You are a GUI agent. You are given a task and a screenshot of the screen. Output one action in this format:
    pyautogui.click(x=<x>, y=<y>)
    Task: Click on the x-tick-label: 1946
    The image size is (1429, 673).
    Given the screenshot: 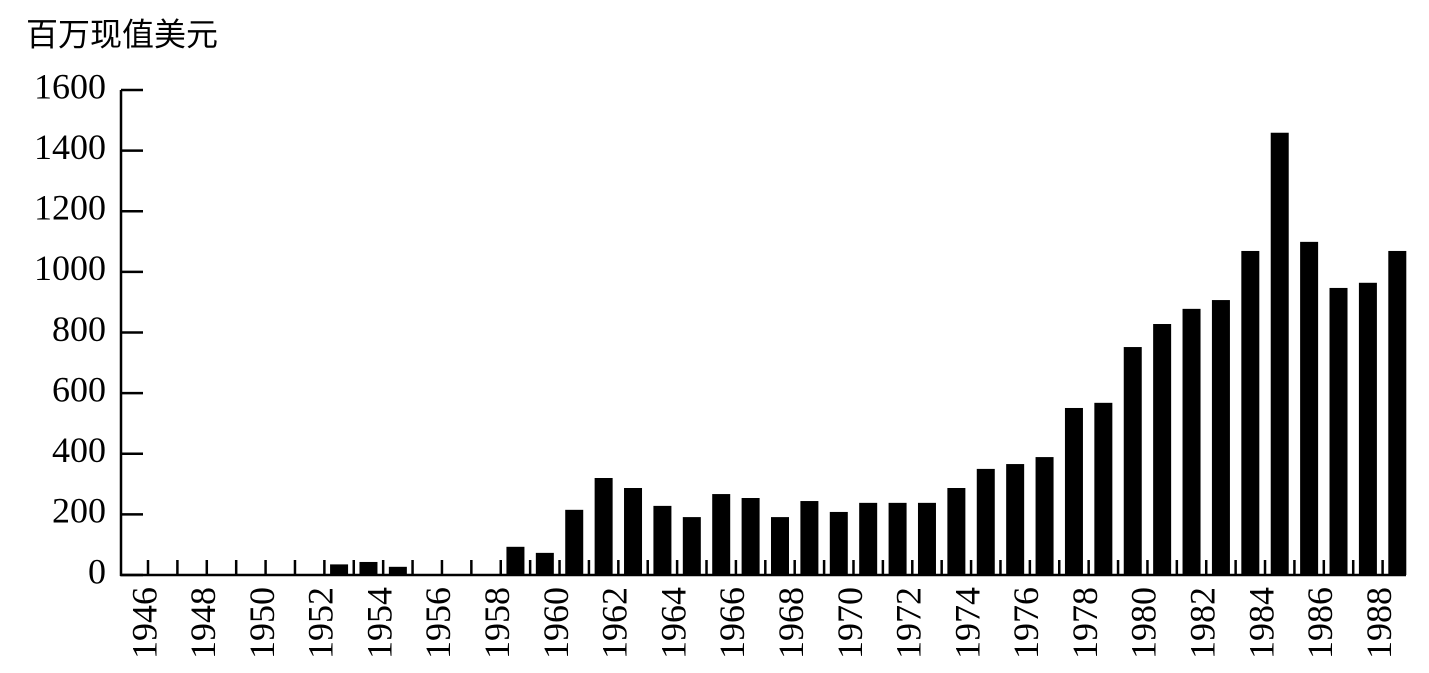 What is the action you would take?
    pyautogui.click(x=144, y=623)
    